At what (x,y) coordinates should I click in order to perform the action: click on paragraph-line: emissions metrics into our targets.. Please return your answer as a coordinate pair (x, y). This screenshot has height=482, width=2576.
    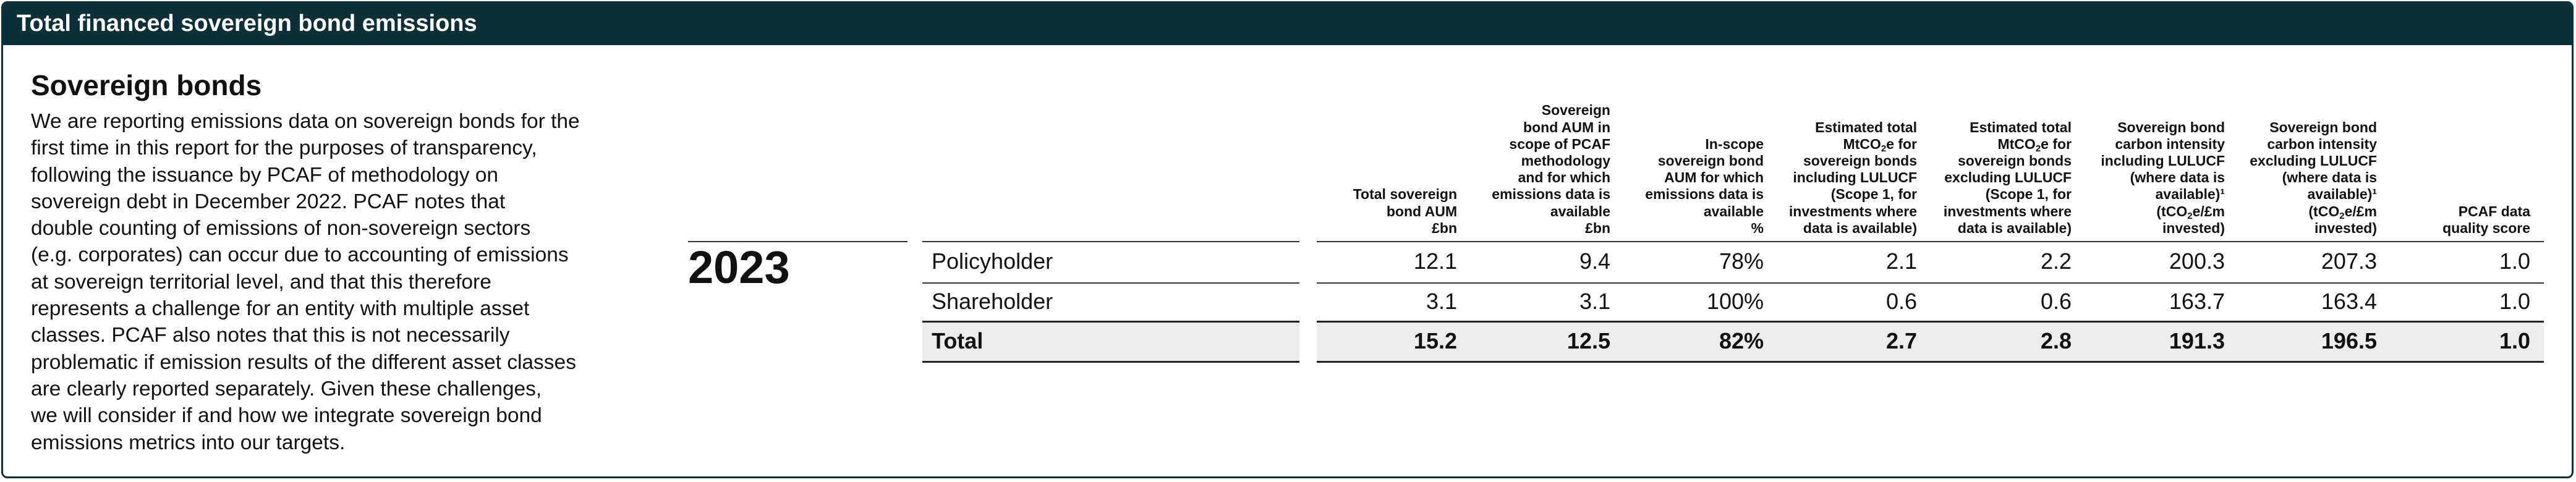
    Looking at the image, I should click on (188, 442).